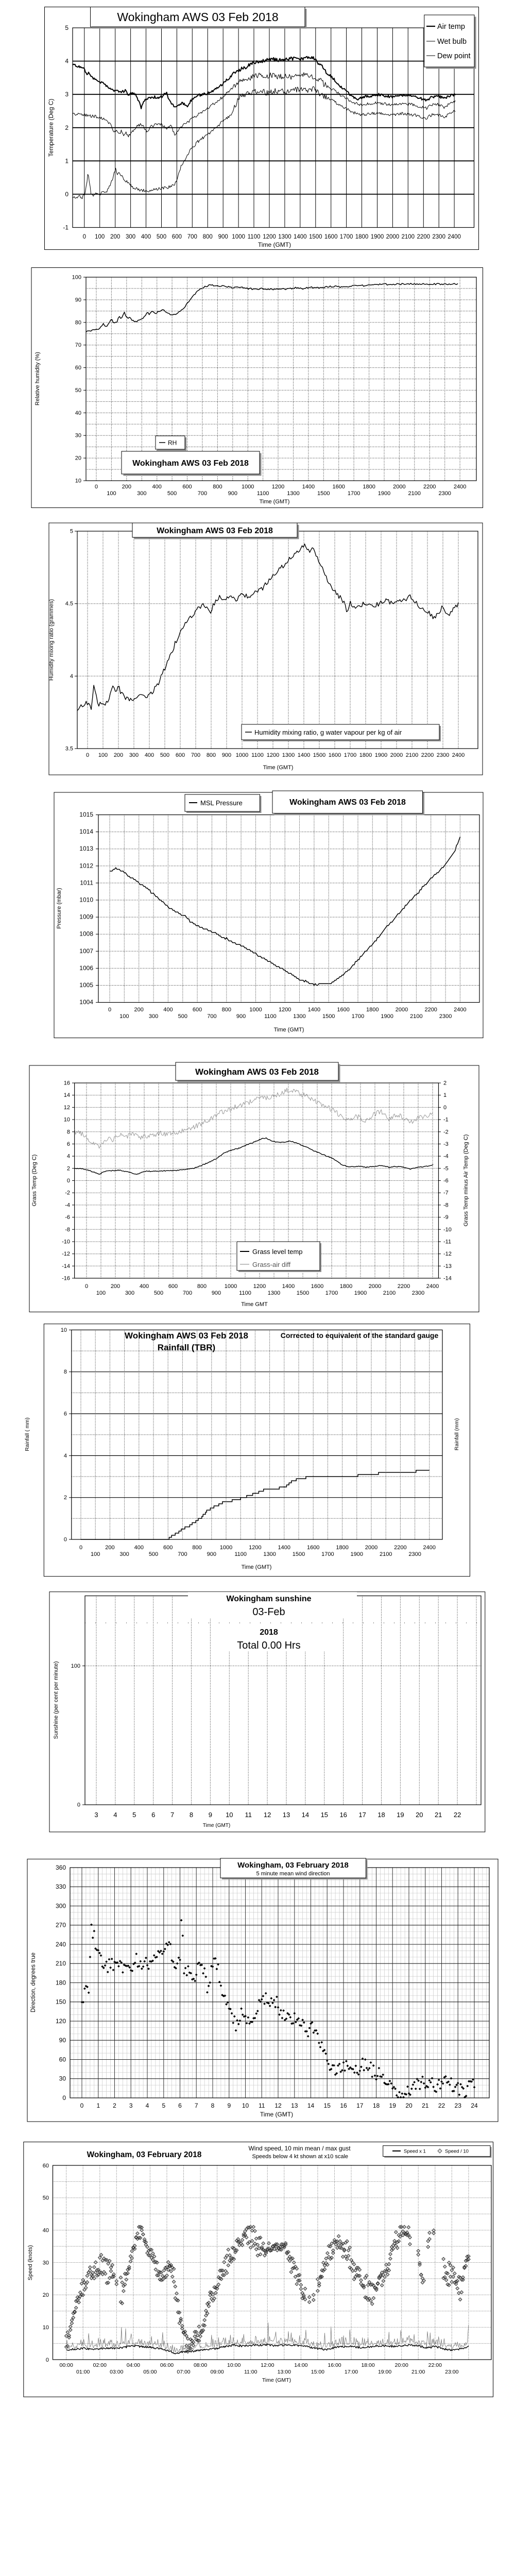 This screenshot has height=2576, width=515. I want to click on svg-text: 1, so click(445, 1095).